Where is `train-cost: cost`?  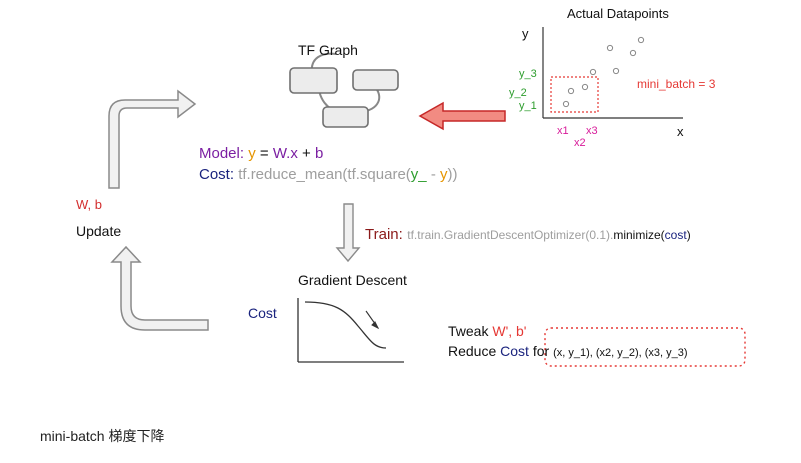
train-cost: cost is located at coordinates (675, 235).